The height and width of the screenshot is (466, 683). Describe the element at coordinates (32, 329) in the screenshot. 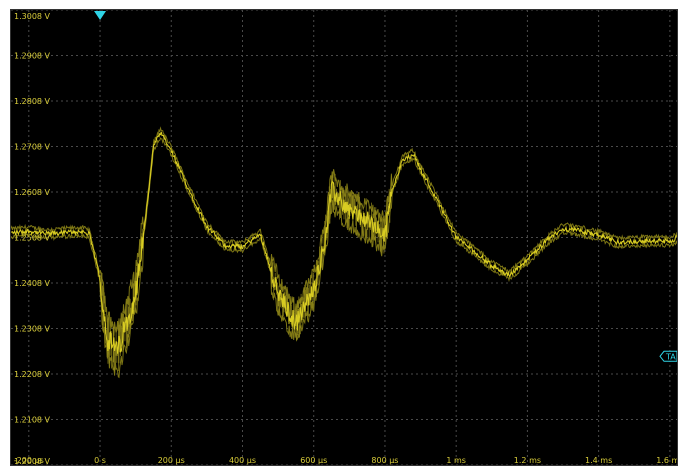

I see `y-tick-label: 1.2308 V` at that location.